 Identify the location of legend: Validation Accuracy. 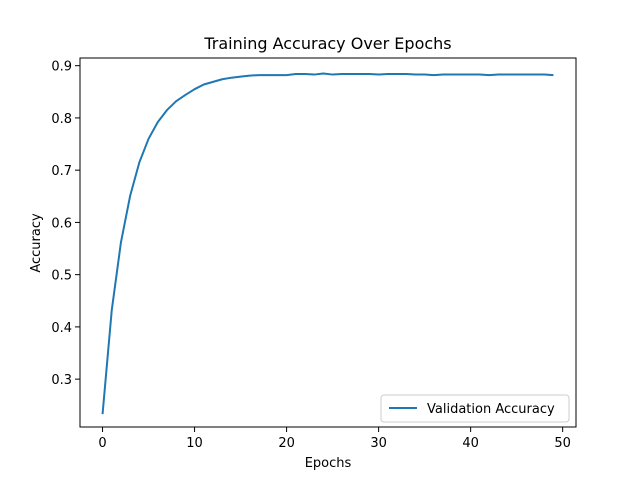
(475, 408).